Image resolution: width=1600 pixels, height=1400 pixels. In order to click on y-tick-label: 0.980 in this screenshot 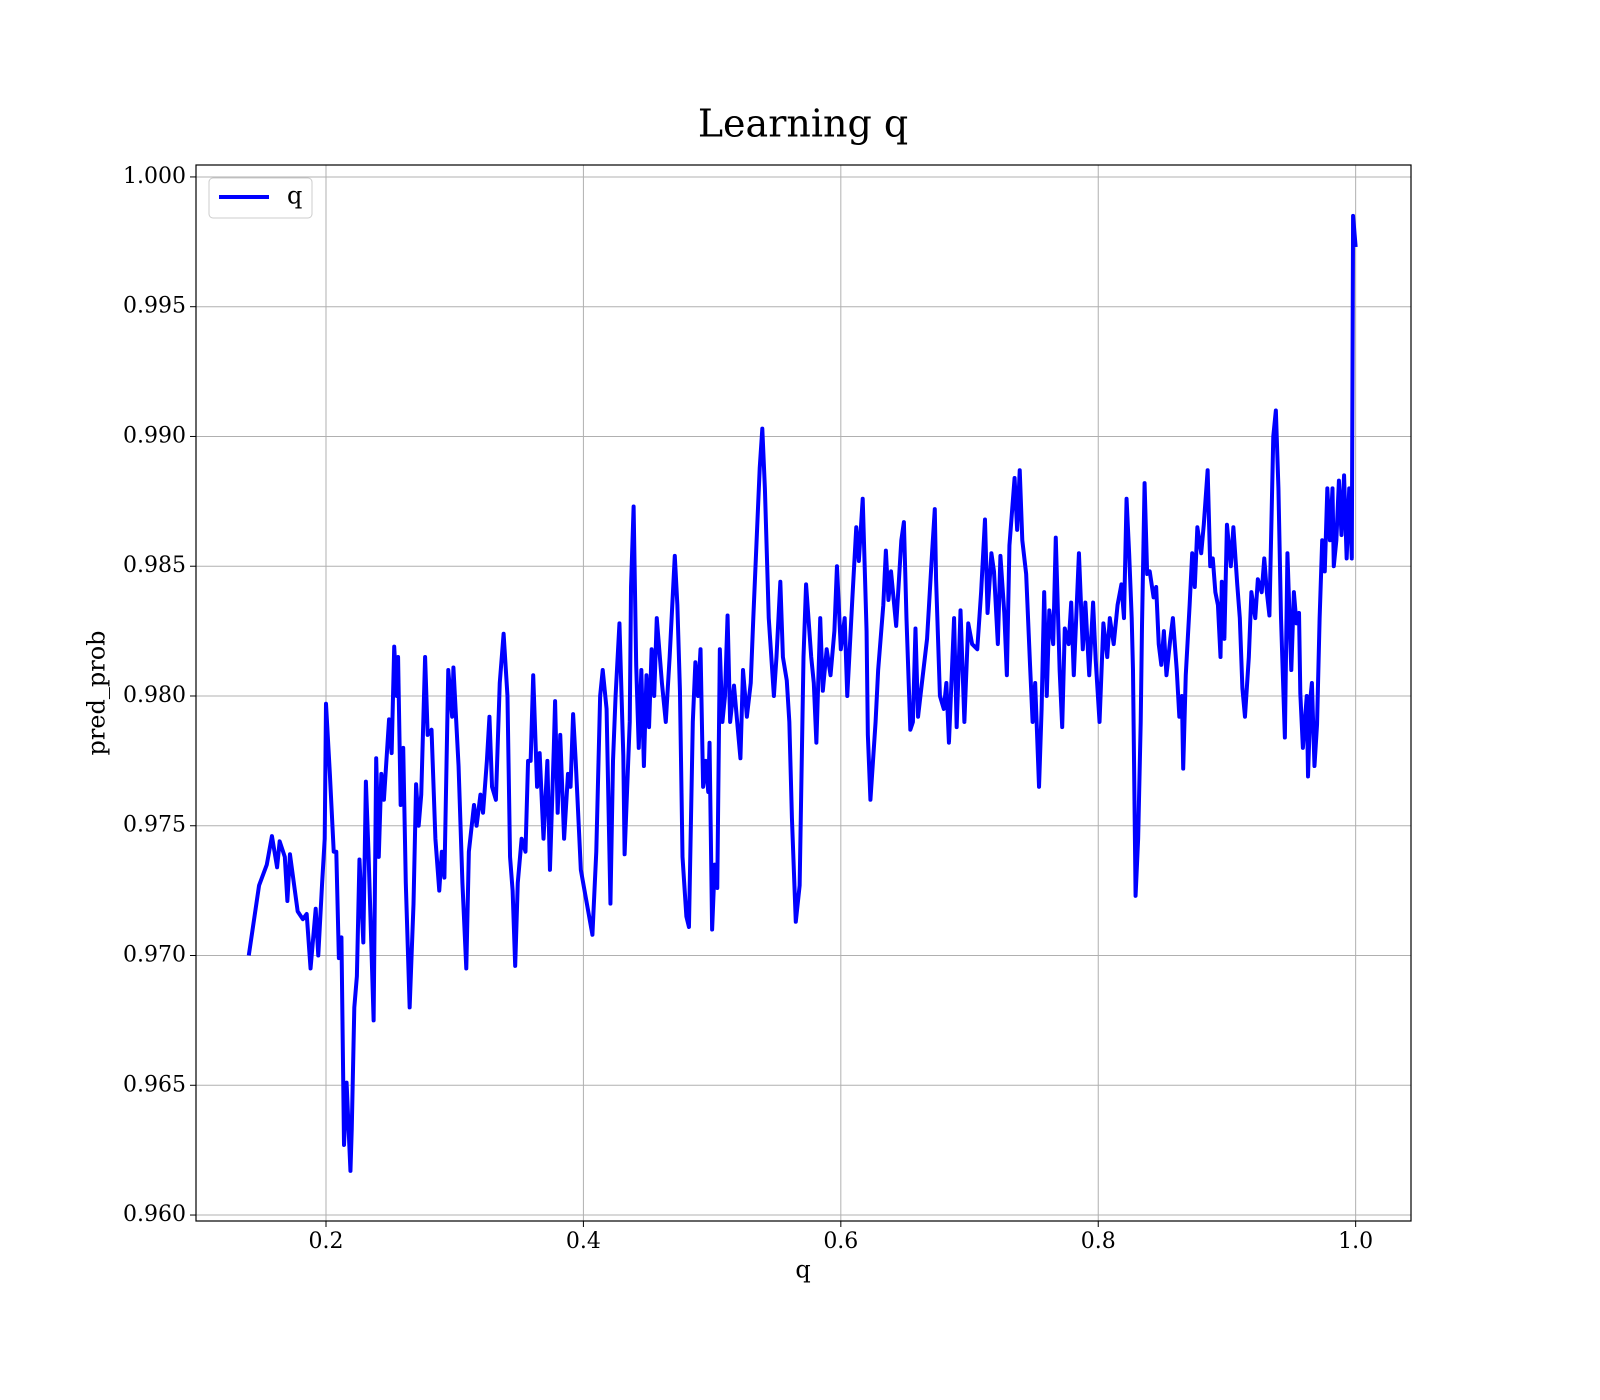, I will do `click(154, 695)`.